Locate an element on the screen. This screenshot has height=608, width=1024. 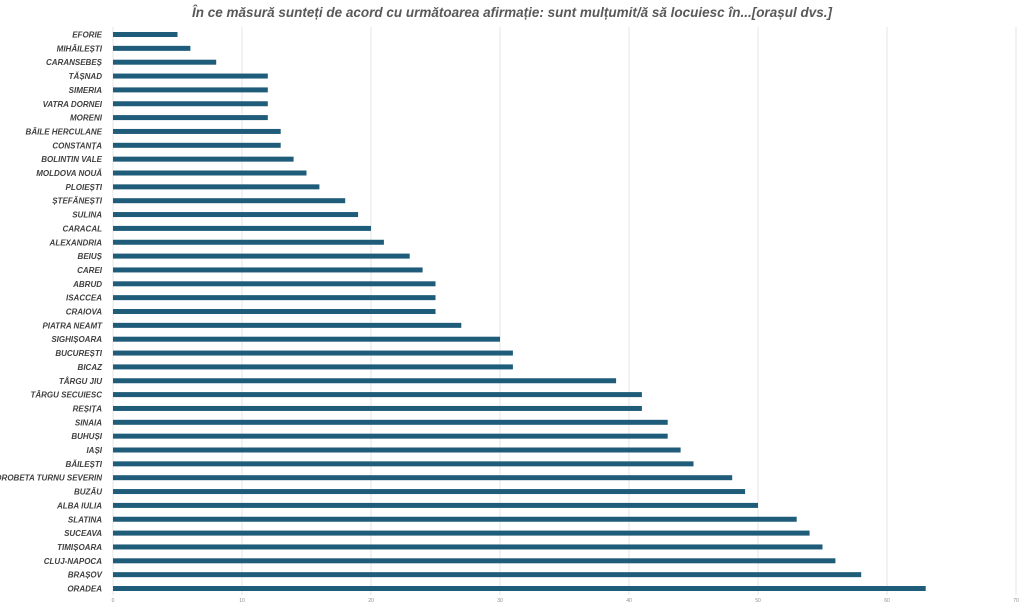
category-label: SIGHIȘOARA is located at coordinates (76, 339).